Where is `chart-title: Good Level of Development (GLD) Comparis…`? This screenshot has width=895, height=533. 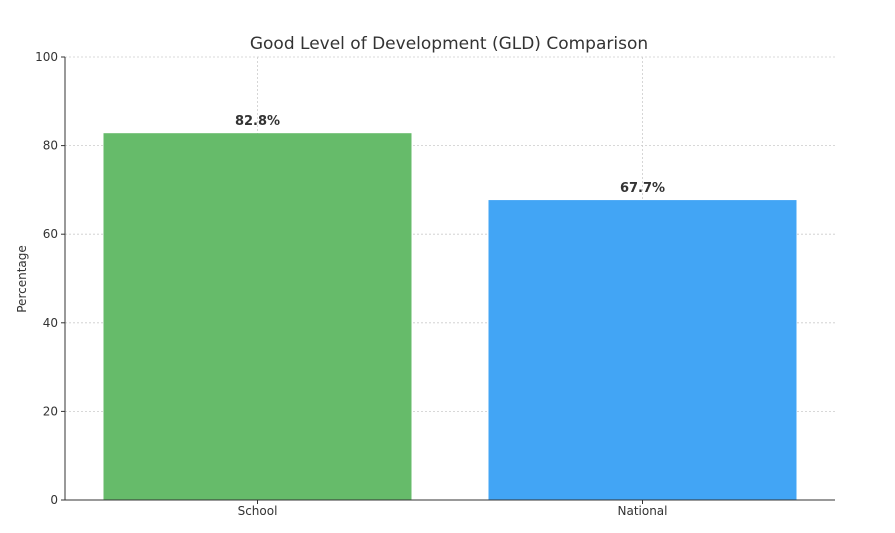 chart-title: Good Level of Development (GLD) Comparis… is located at coordinates (449, 44).